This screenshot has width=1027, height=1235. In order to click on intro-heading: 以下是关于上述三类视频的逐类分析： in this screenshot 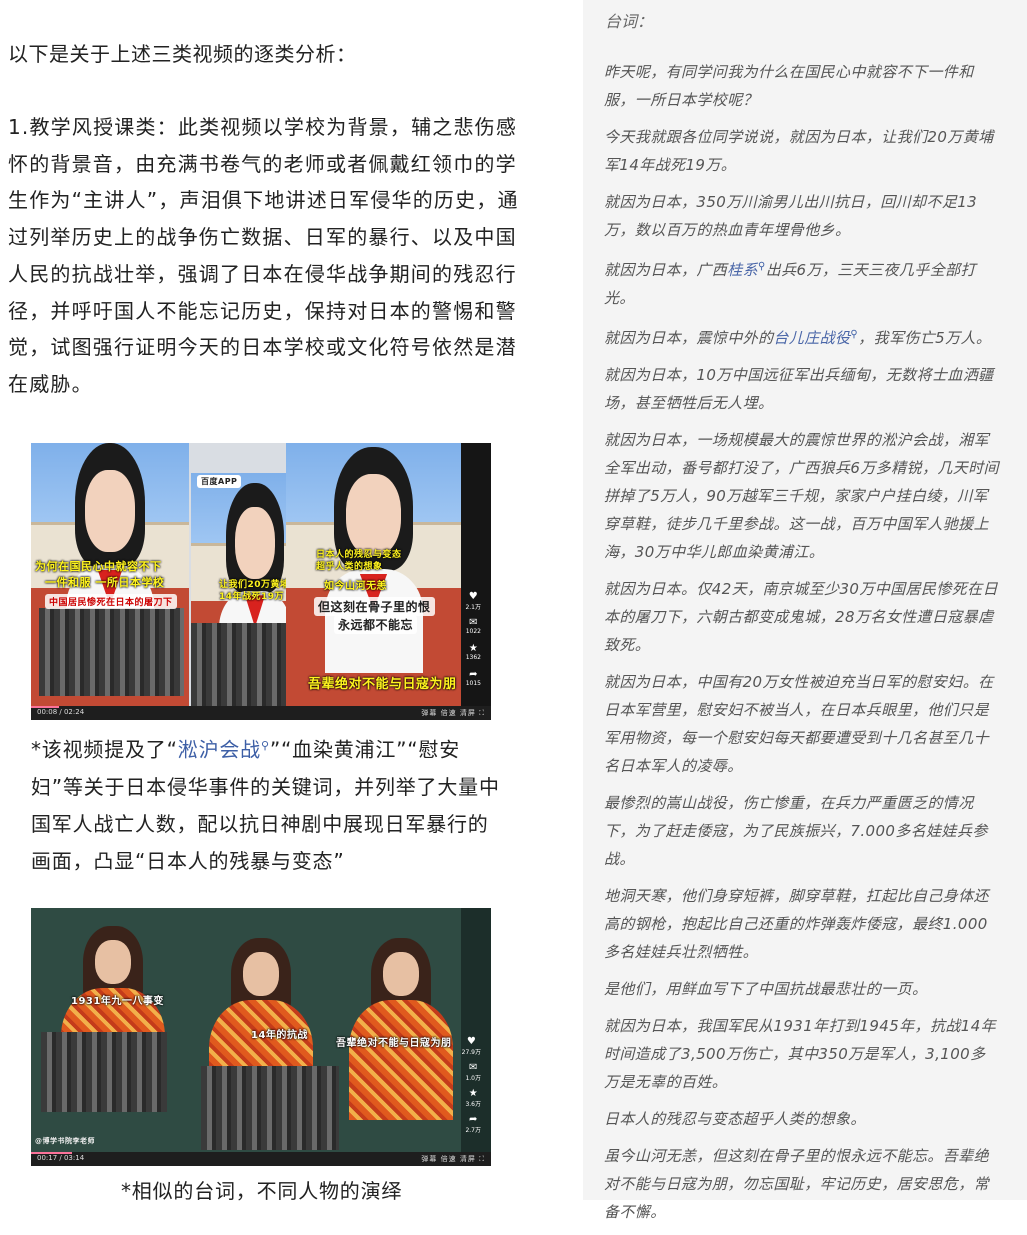, I will do `click(182, 54)`.